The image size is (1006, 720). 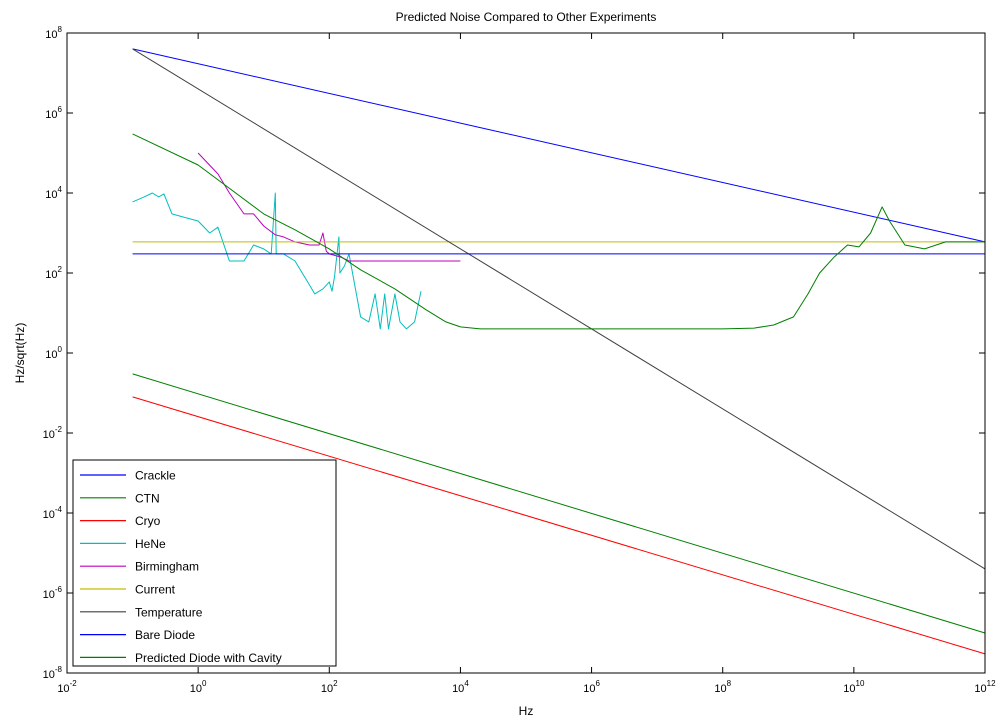 I want to click on y-tick-label: 10⁻², so click(x=53, y=433).